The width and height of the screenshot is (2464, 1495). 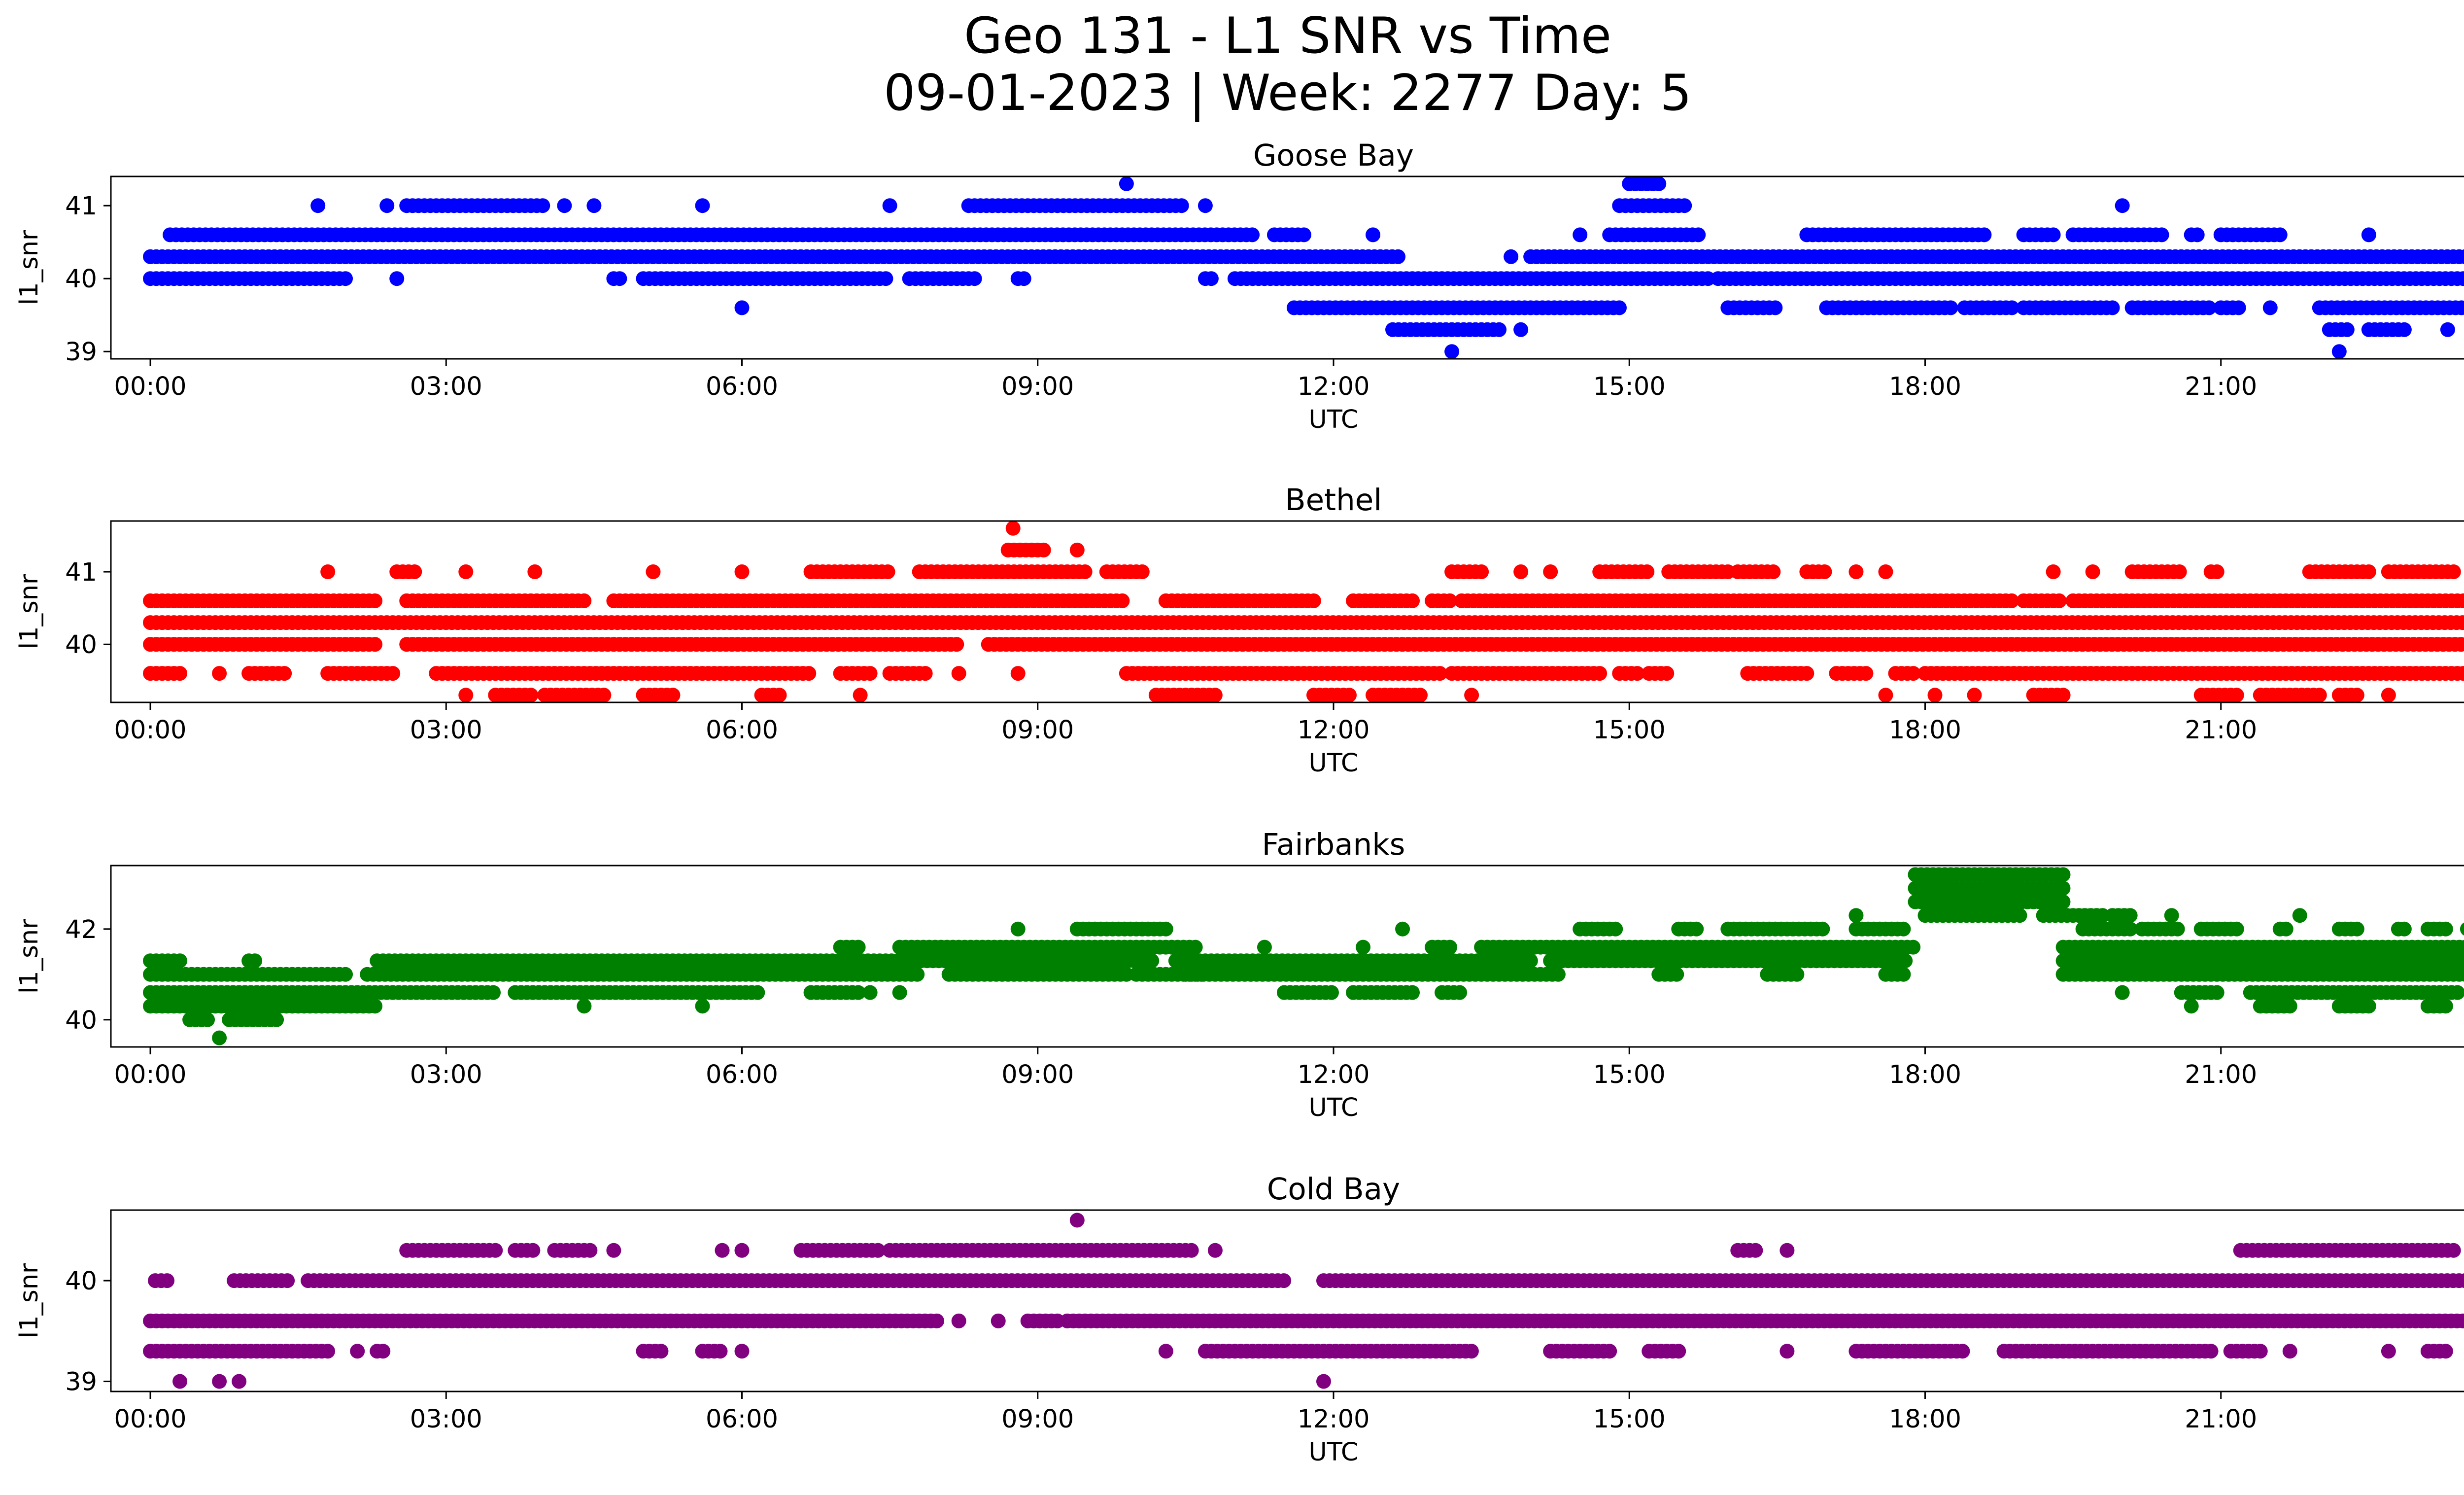 What do you see at coordinates (1334, 1074) in the screenshot?
I see `x-tick-label: 12:00` at bounding box center [1334, 1074].